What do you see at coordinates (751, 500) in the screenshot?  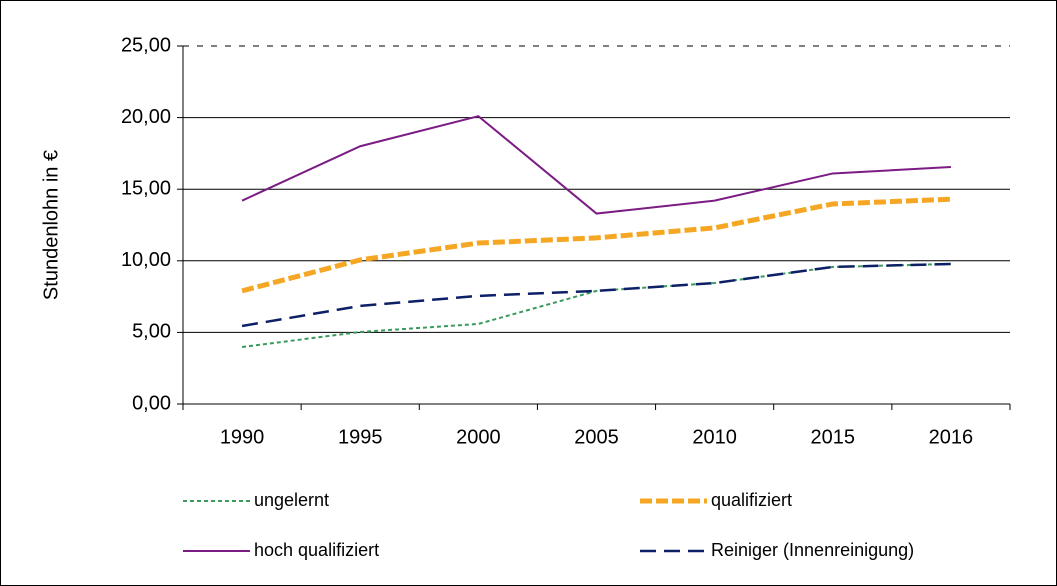 I see `legend-label: qualifiziert` at bounding box center [751, 500].